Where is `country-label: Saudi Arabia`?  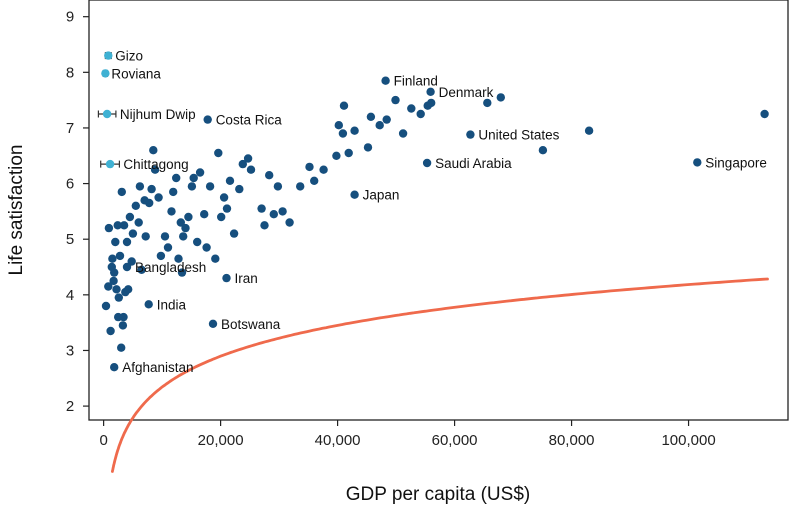
country-label: Saudi Arabia is located at coordinates (473, 163).